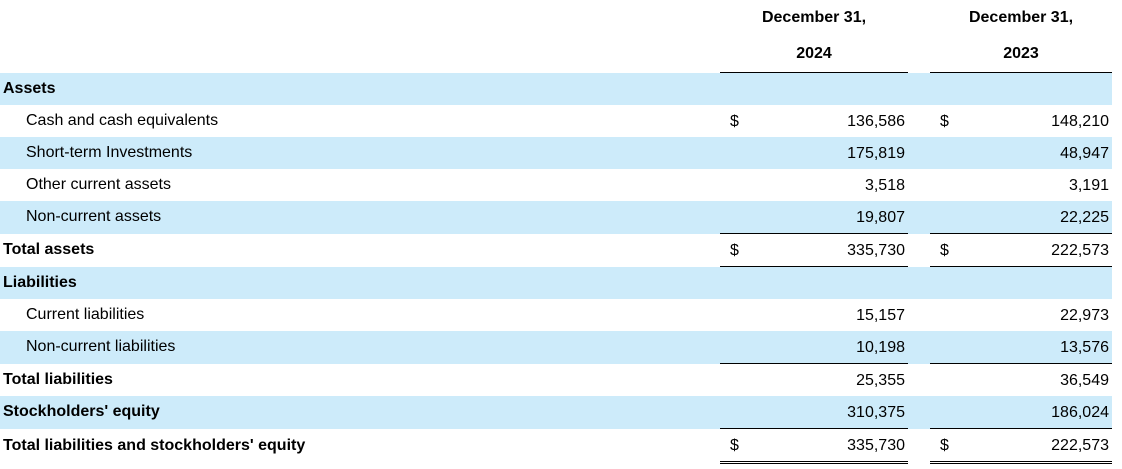 The width and height of the screenshot is (1122, 469). Describe the element at coordinates (561, 250) in the screenshot. I see `table-row: Total assets $335,730 $222,573` at that location.